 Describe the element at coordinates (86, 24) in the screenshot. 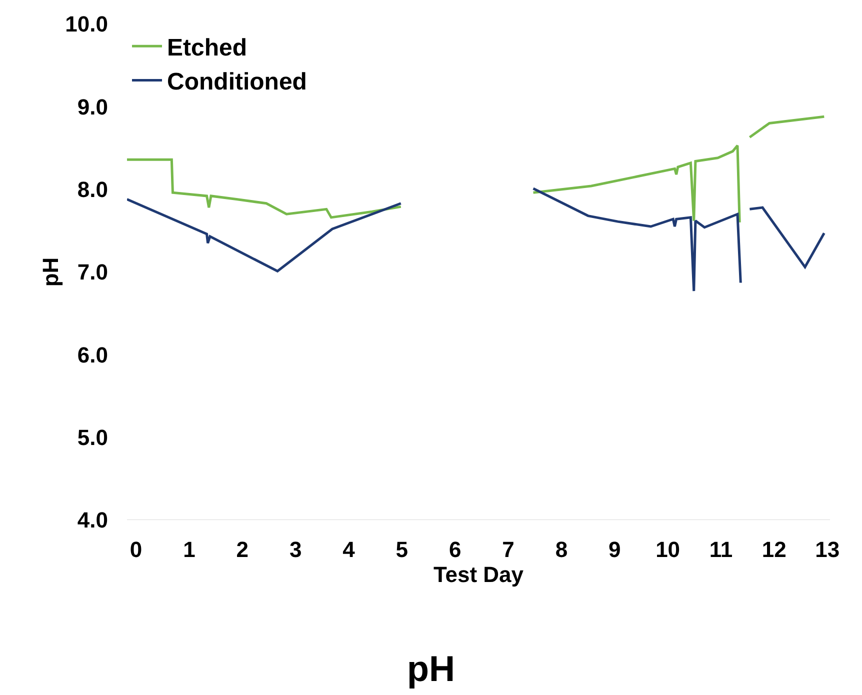

I see `y-tick-label: 10.0` at that location.